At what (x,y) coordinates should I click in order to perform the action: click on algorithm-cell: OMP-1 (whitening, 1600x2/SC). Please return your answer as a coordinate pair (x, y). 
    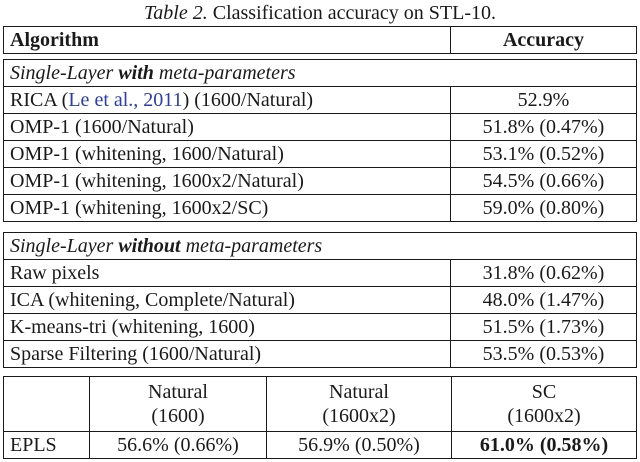
    Looking at the image, I should click on (227, 208).